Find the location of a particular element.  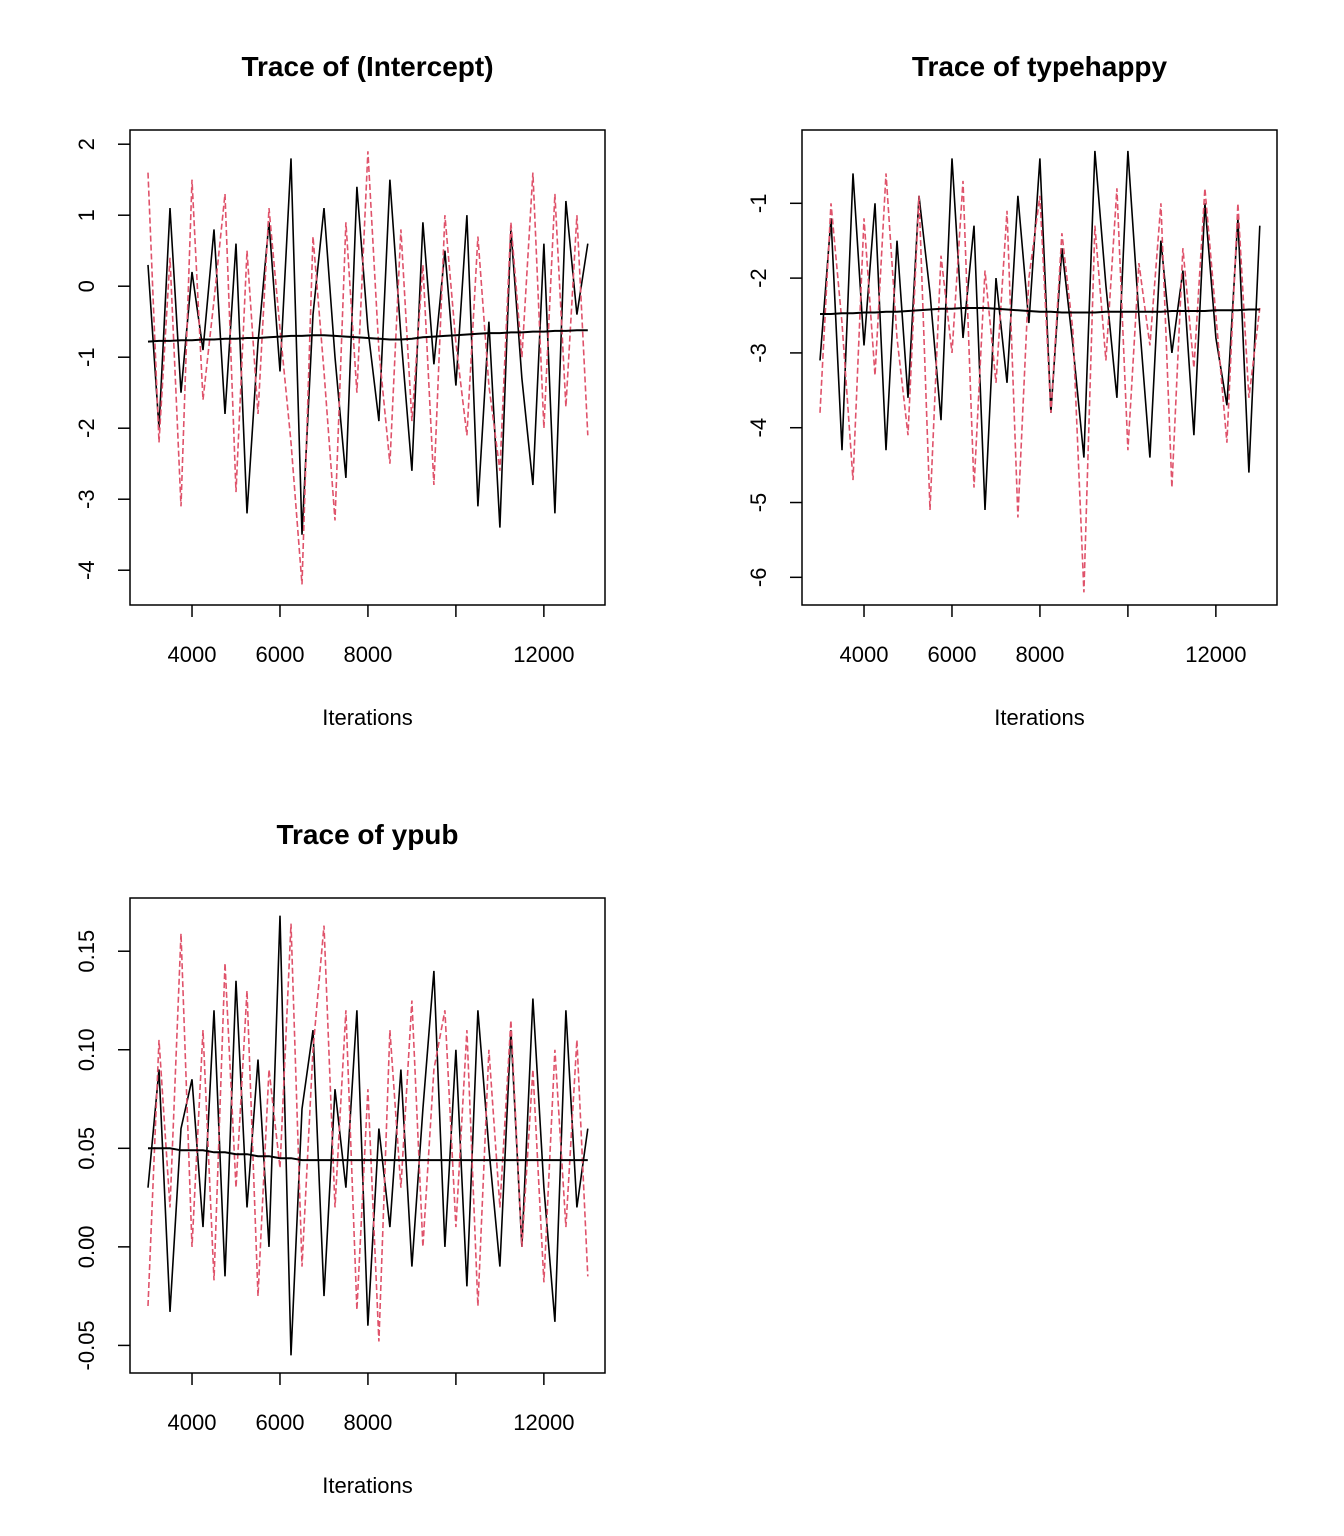

y-tick-label: 0.00 is located at coordinates (86, 1246).